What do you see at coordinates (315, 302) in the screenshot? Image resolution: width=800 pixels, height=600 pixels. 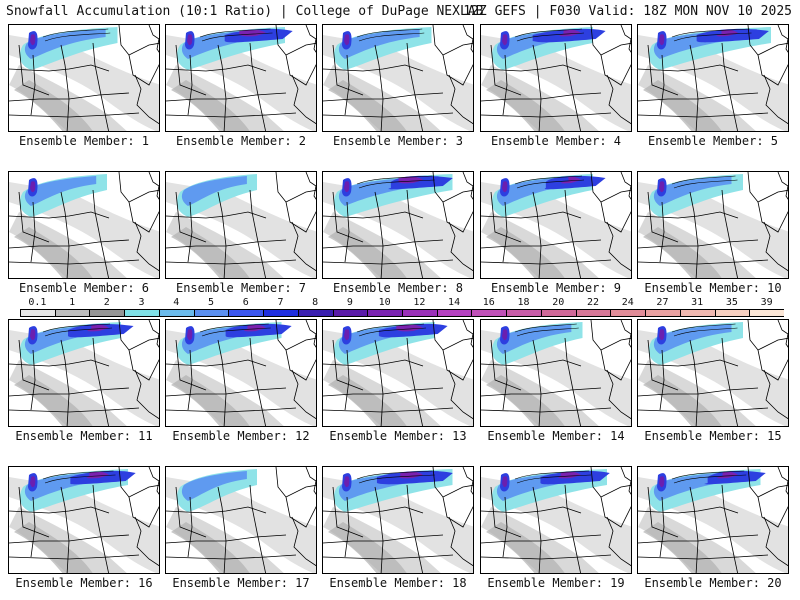 I see `colorbar-tick-label: 8` at bounding box center [315, 302].